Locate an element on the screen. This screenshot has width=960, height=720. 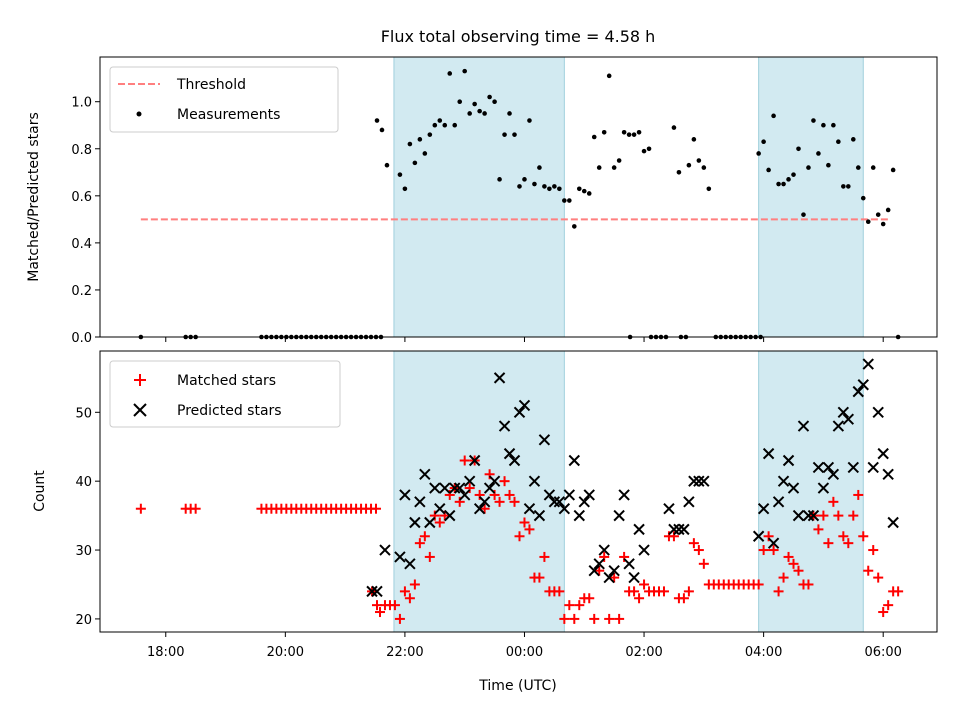
bottom-y-ticks: 20 30 40 50 is located at coordinates (87, 517).